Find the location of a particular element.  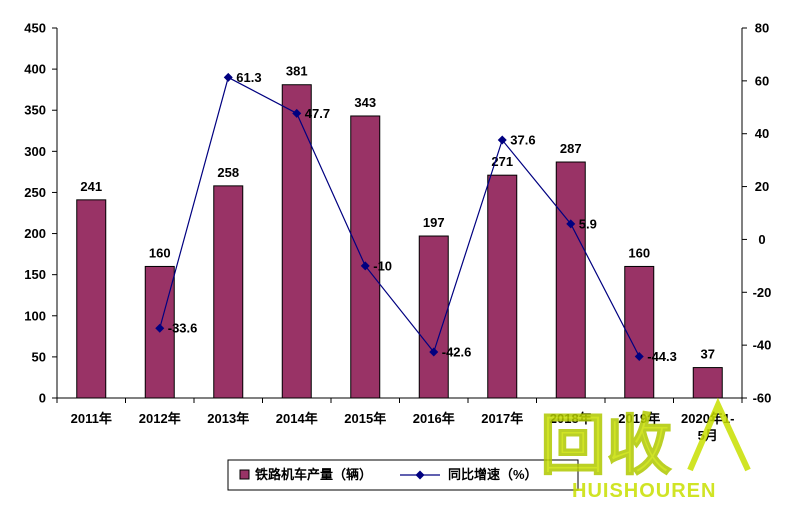

x-tick-label: 2017年 is located at coordinates (502, 418).